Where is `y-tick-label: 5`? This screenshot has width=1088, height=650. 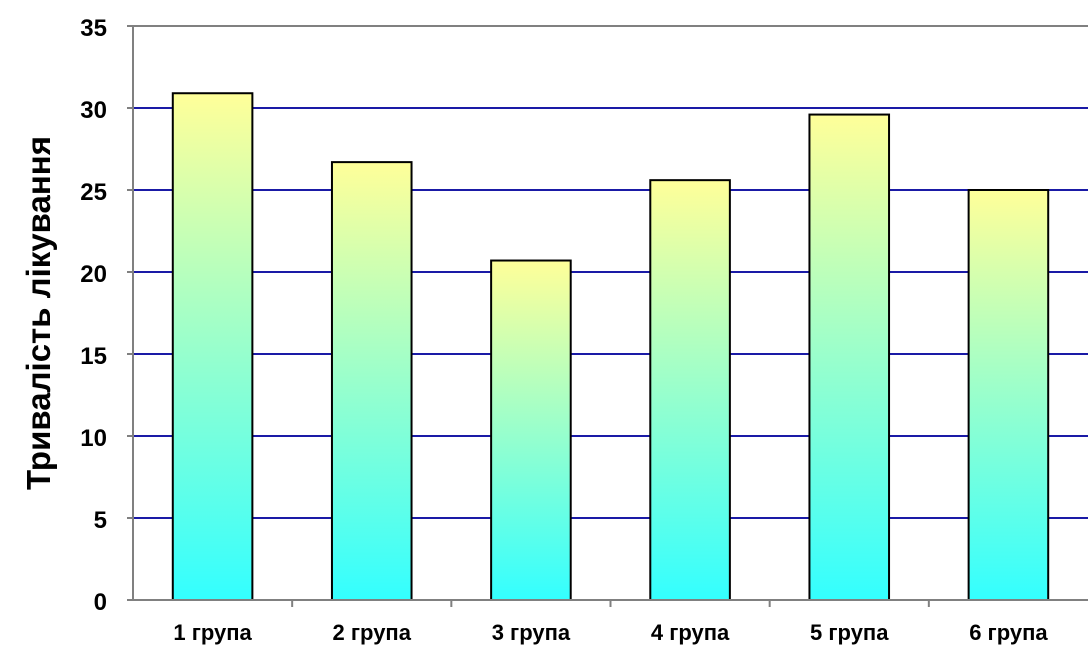
y-tick-label: 5 is located at coordinates (100, 520).